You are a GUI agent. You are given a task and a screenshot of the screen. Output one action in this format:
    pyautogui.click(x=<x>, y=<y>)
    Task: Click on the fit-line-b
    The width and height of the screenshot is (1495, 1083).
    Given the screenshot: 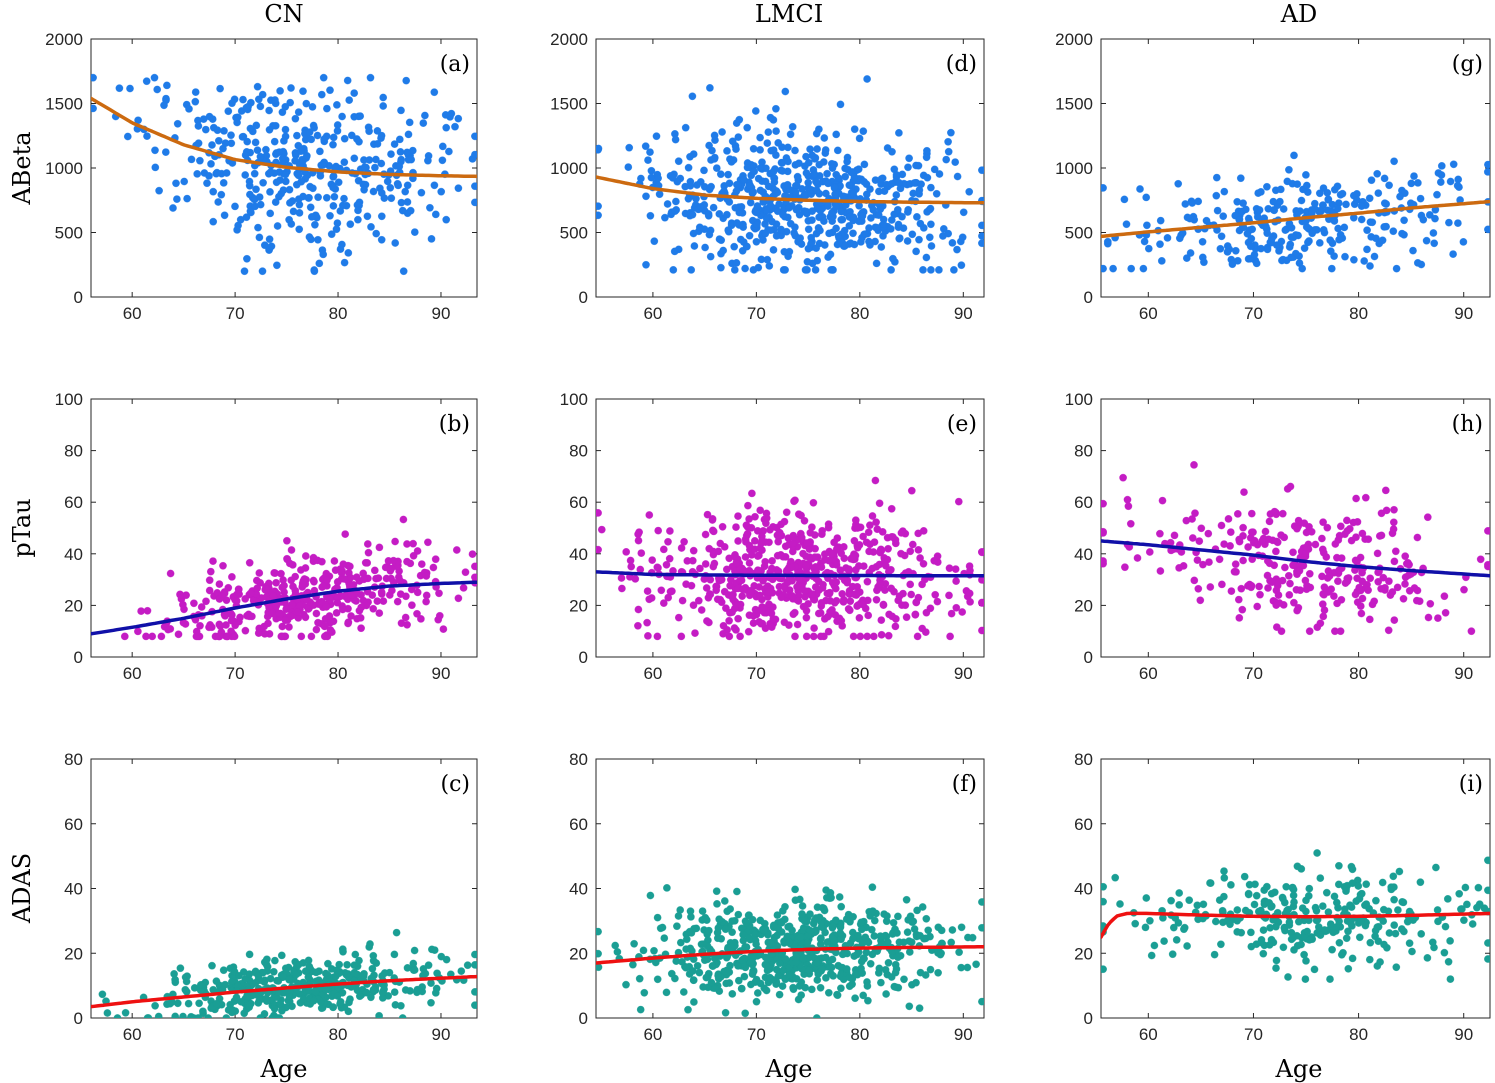 What is the action you would take?
    pyautogui.click(x=284, y=608)
    